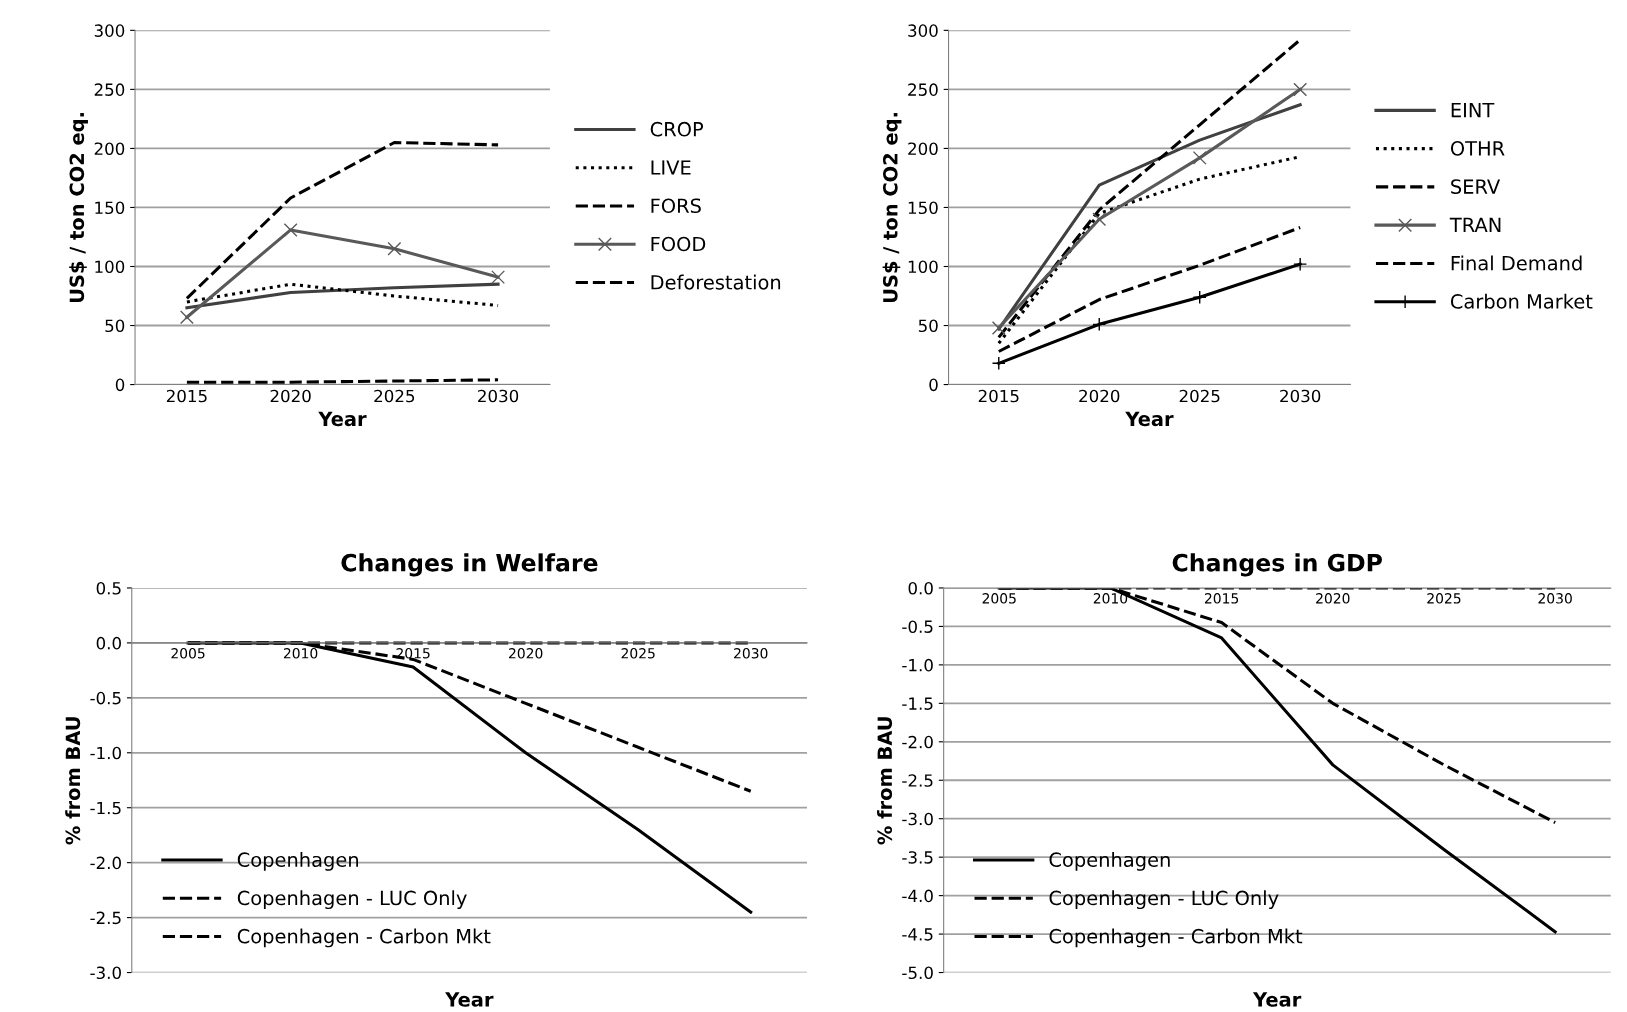 Image resolution: width=1627 pixels, height=1012 pixels. Describe the element at coordinates (469, 565) in the screenshot. I see `chart-title: Changes in Welfare` at that location.